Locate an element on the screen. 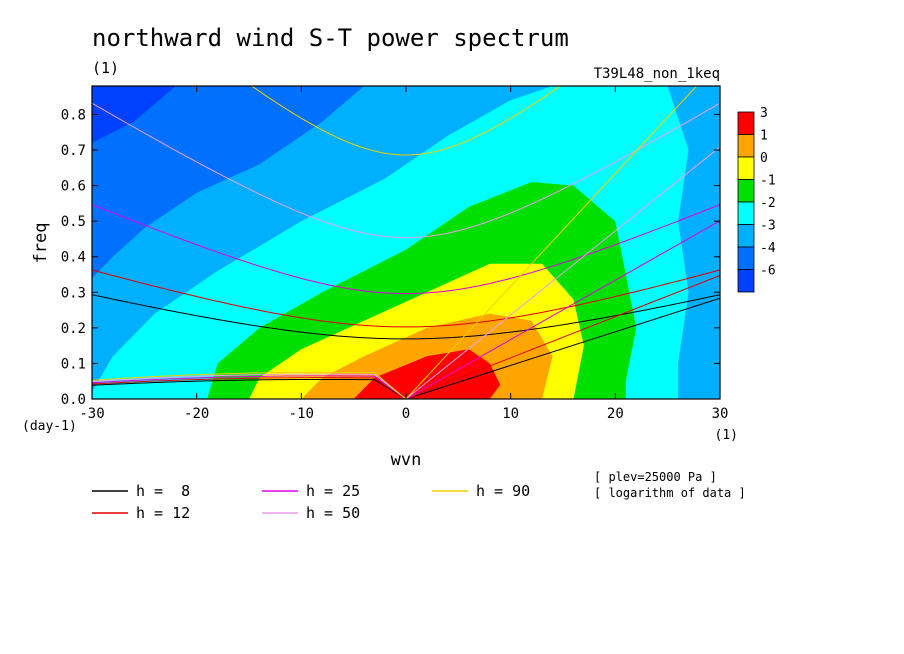  colorbar-label: -2 is located at coordinates (768, 203).